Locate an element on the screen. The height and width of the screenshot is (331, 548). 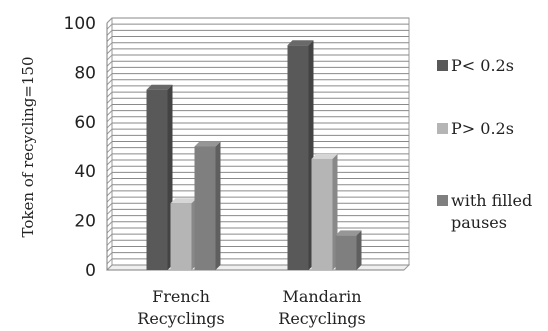
legend-label: P< 0.2s is located at coordinates (482, 65).